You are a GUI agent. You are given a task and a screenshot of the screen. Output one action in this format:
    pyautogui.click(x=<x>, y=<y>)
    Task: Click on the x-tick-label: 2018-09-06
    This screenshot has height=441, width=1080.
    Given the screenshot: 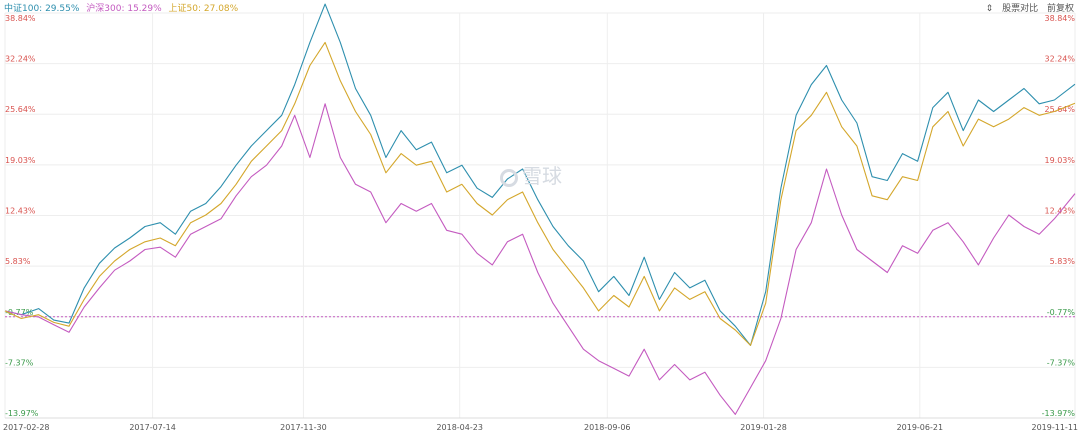 What is the action you would take?
    pyautogui.click(x=607, y=427)
    